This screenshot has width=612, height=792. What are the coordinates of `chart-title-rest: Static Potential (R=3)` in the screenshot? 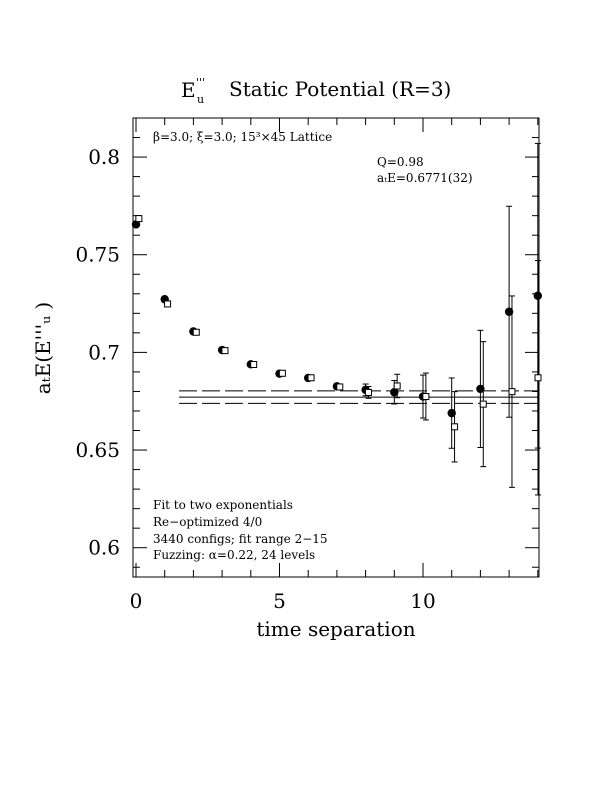 It's located at (340, 89).